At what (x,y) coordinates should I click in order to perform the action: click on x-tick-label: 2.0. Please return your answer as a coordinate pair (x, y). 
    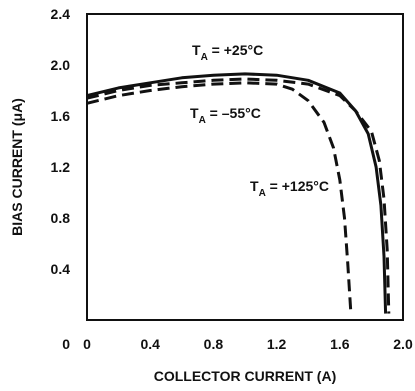
    Looking at the image, I should click on (403, 344).